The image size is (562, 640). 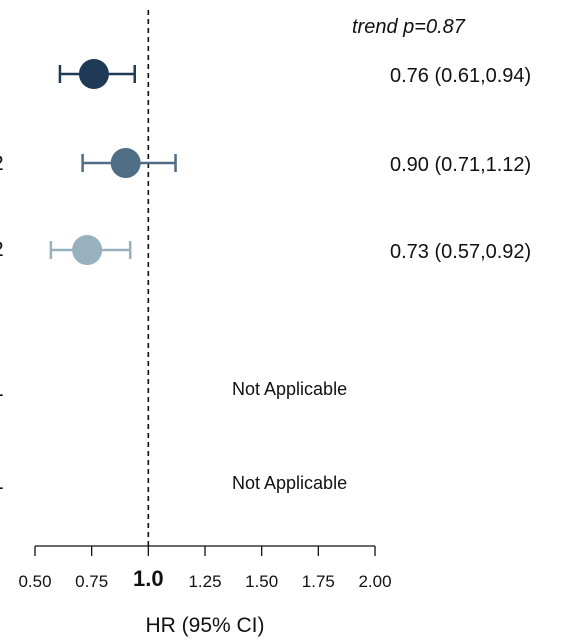 What do you see at coordinates (204, 625) in the screenshot?
I see `x-axis-title: HR (95% CI)` at bounding box center [204, 625].